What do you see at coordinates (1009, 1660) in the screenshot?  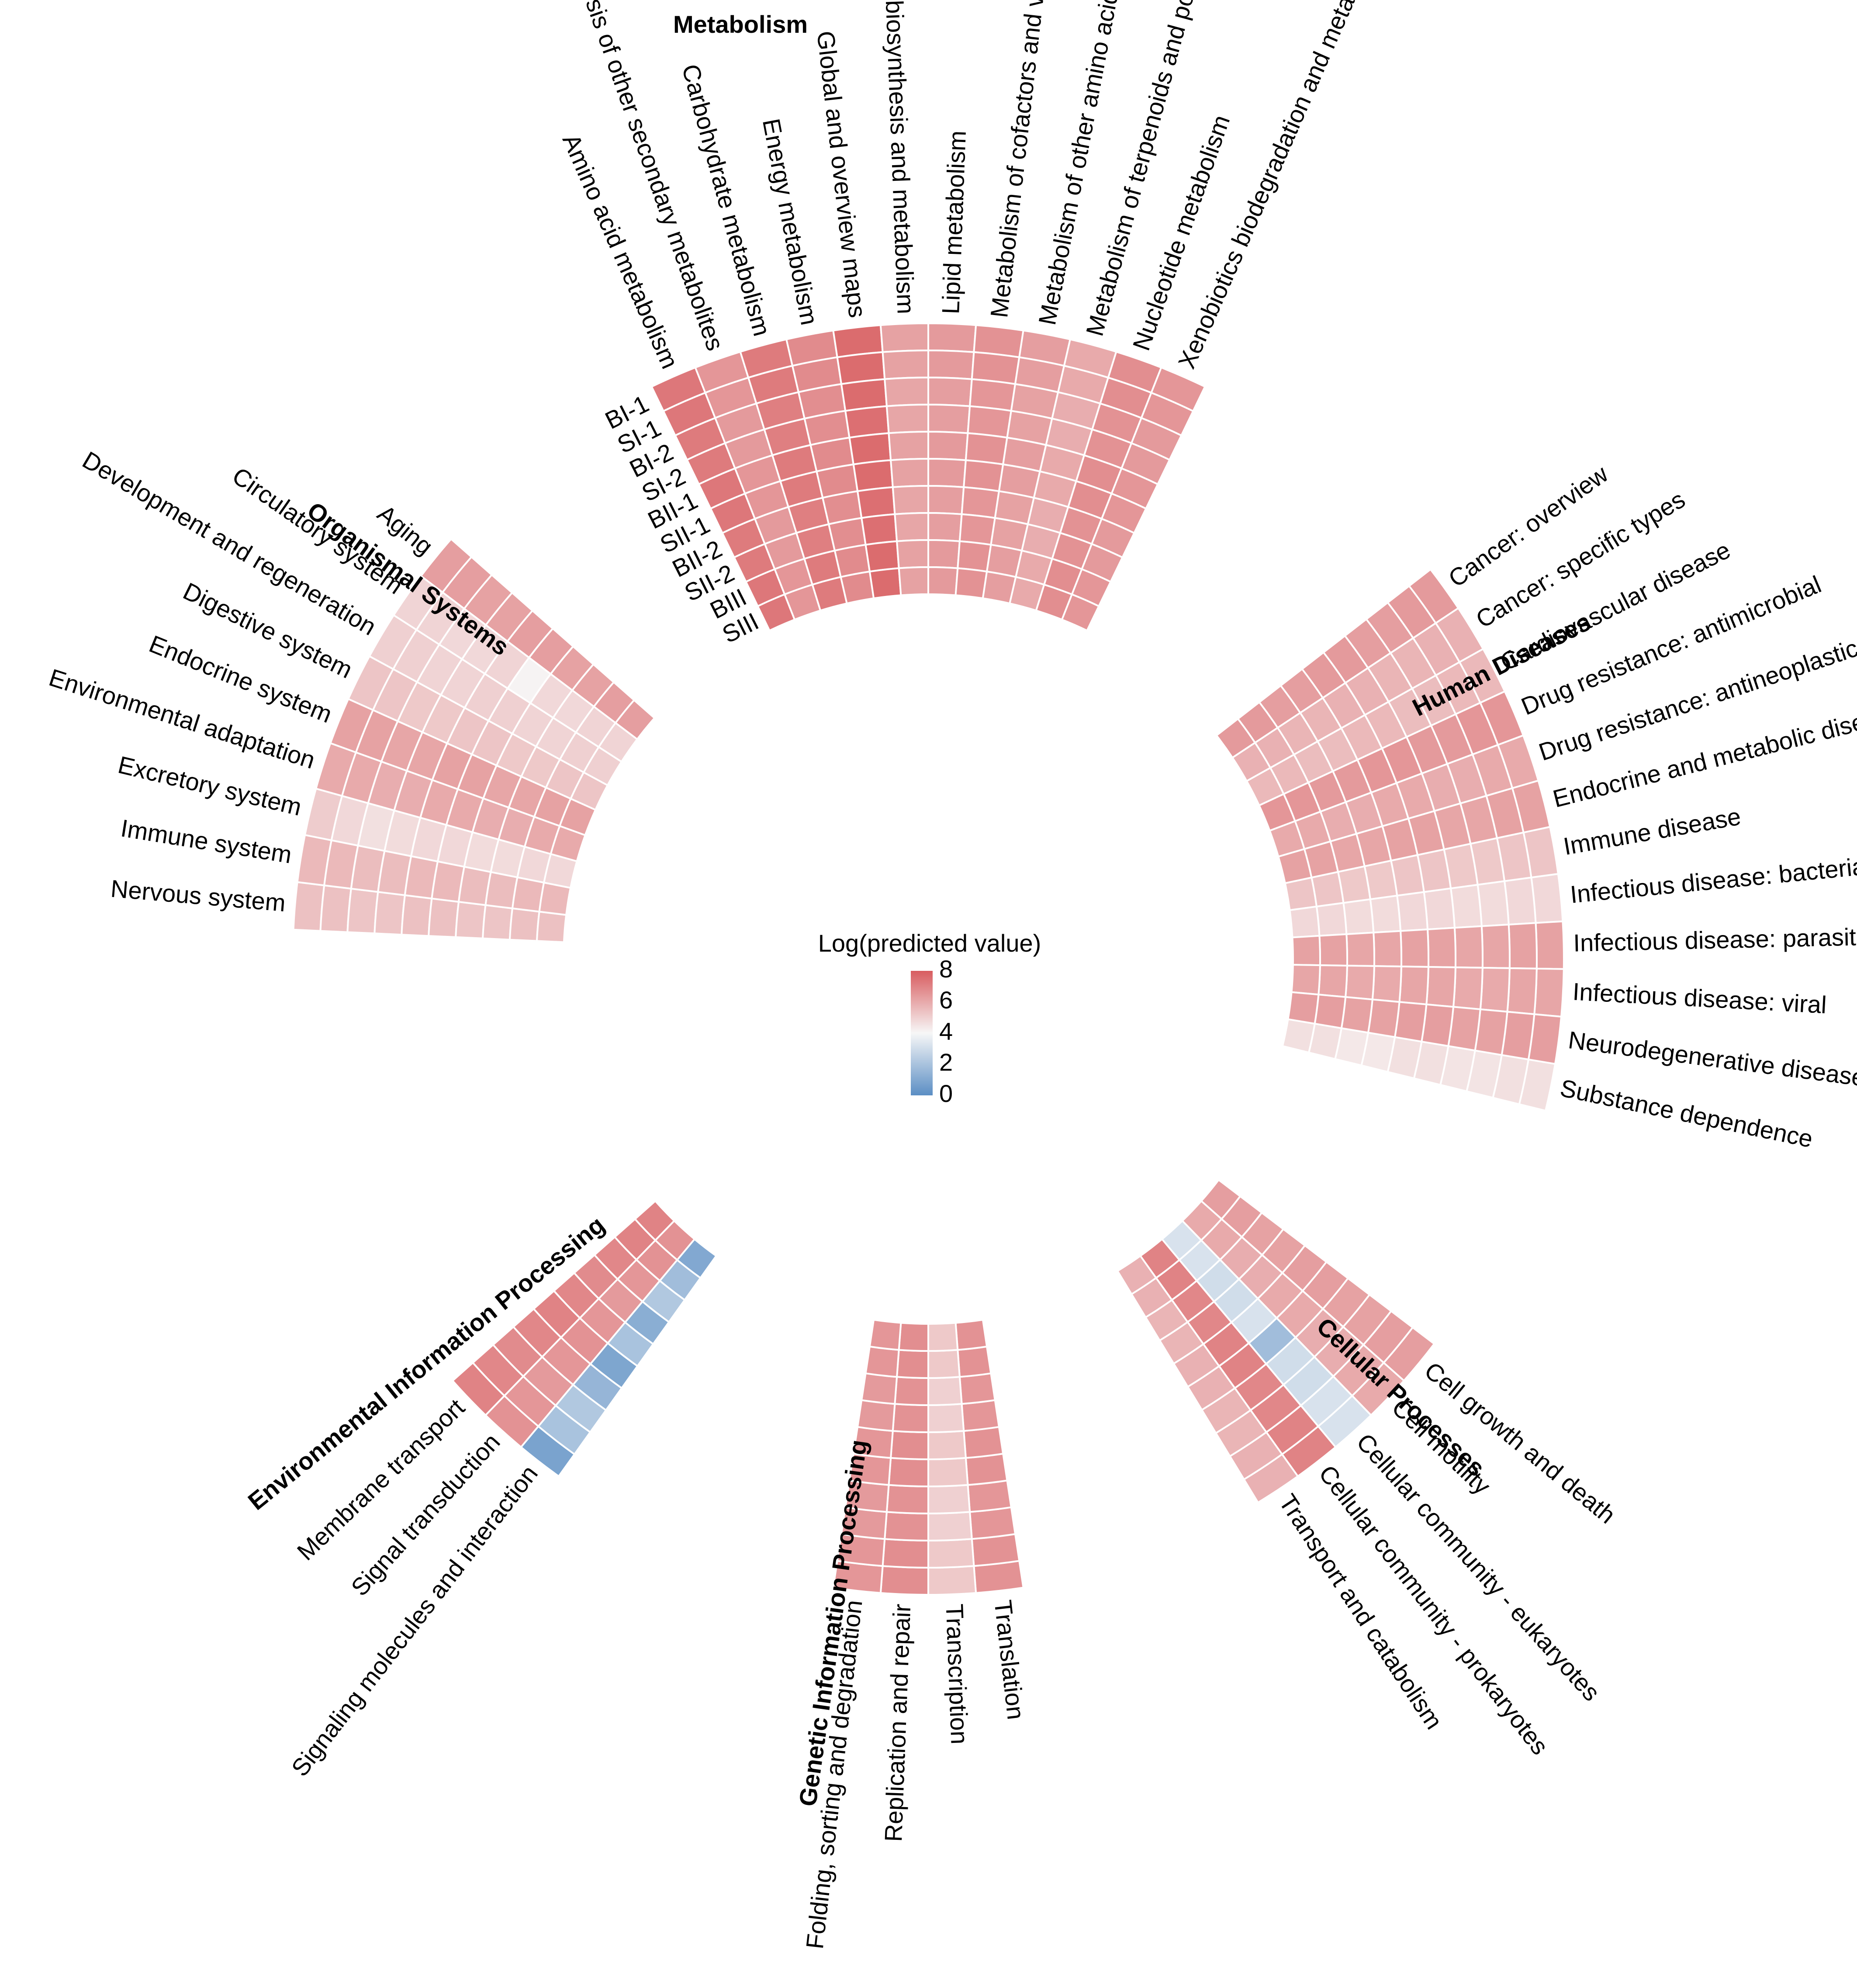 I see `category-label-translation: Translation` at bounding box center [1009, 1660].